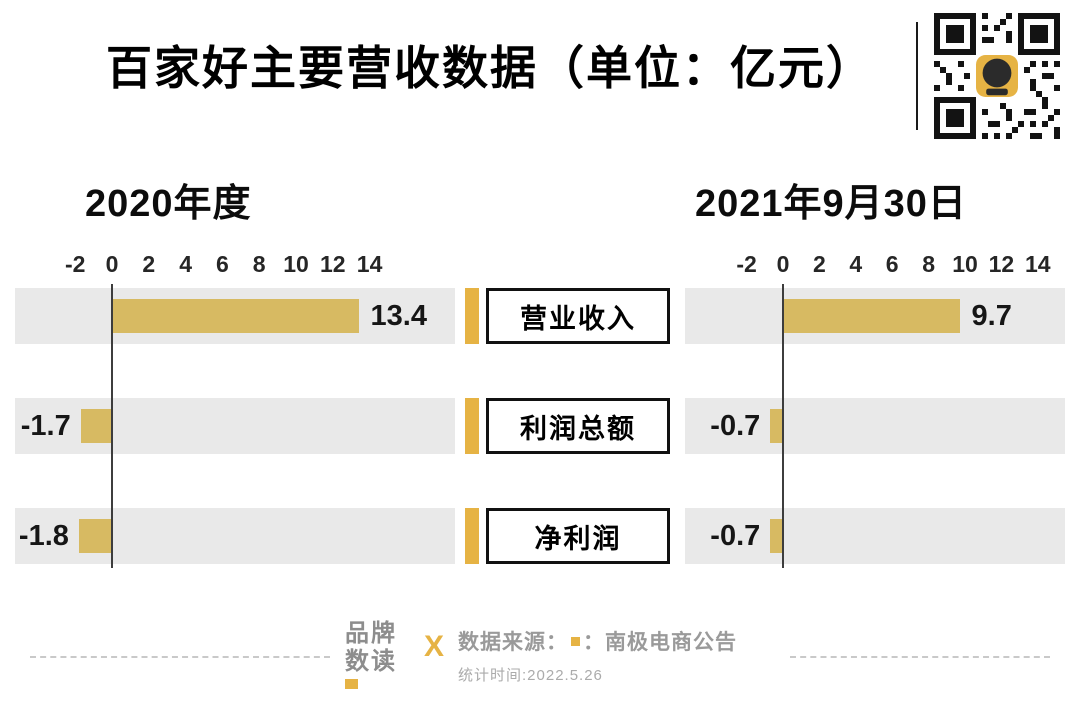  I want to click on brand-accent-square-icon, so click(351, 684).